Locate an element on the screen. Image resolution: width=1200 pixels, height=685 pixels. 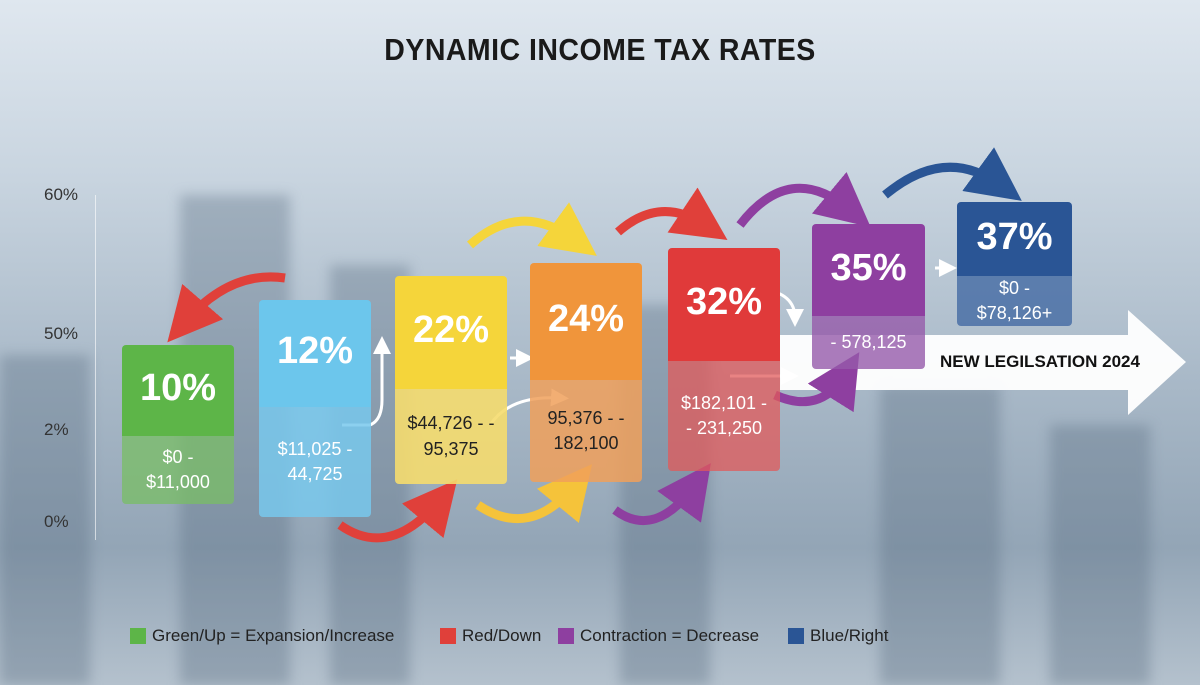
legend-item: Contraction = Decrease is located at coordinates (658, 636).